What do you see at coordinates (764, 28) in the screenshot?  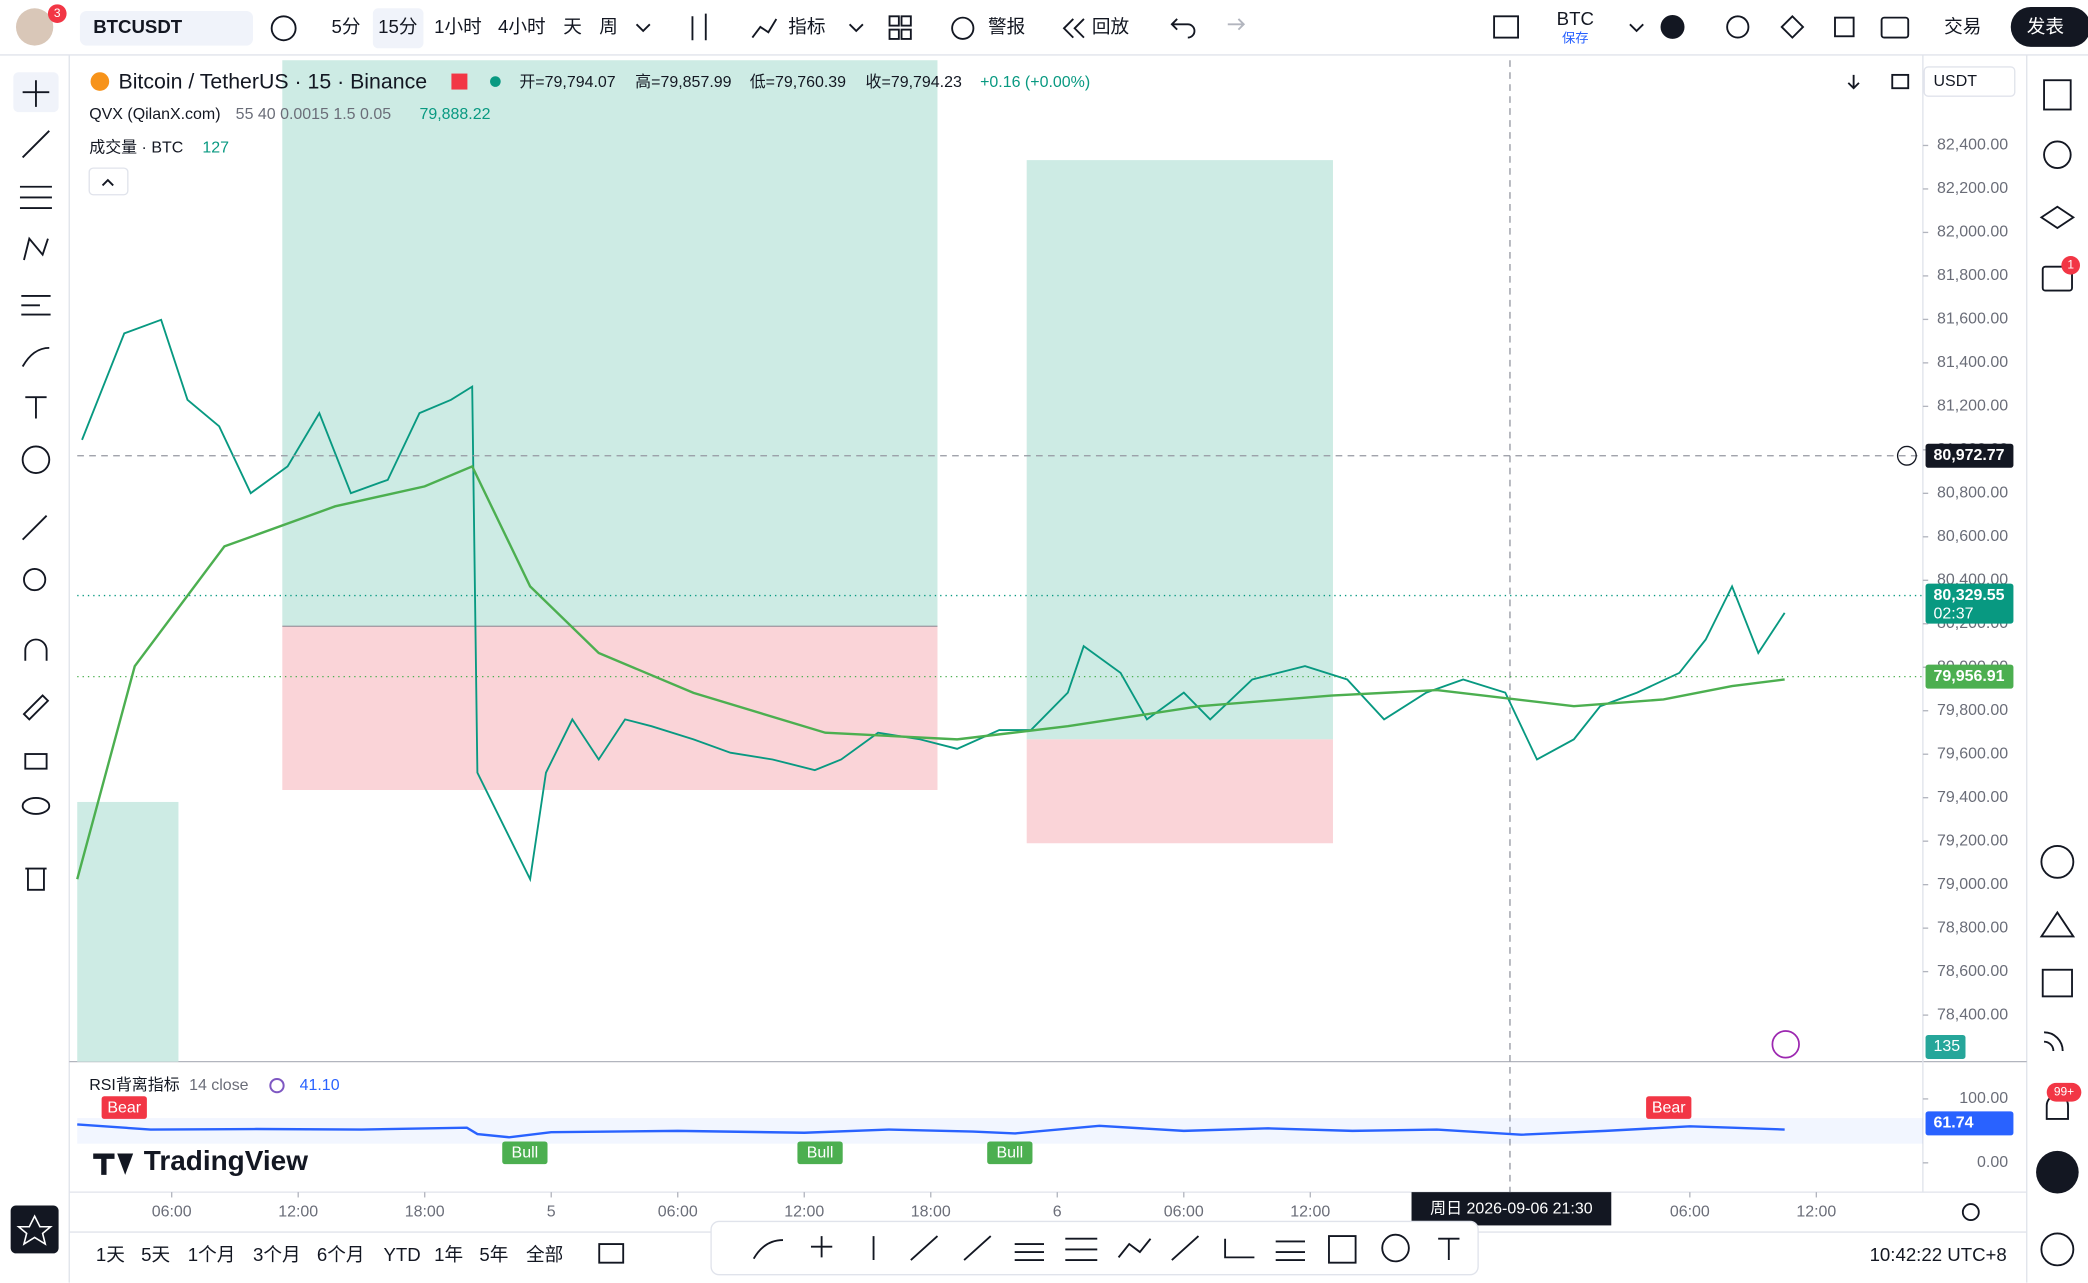 I see `indicator-icon` at bounding box center [764, 28].